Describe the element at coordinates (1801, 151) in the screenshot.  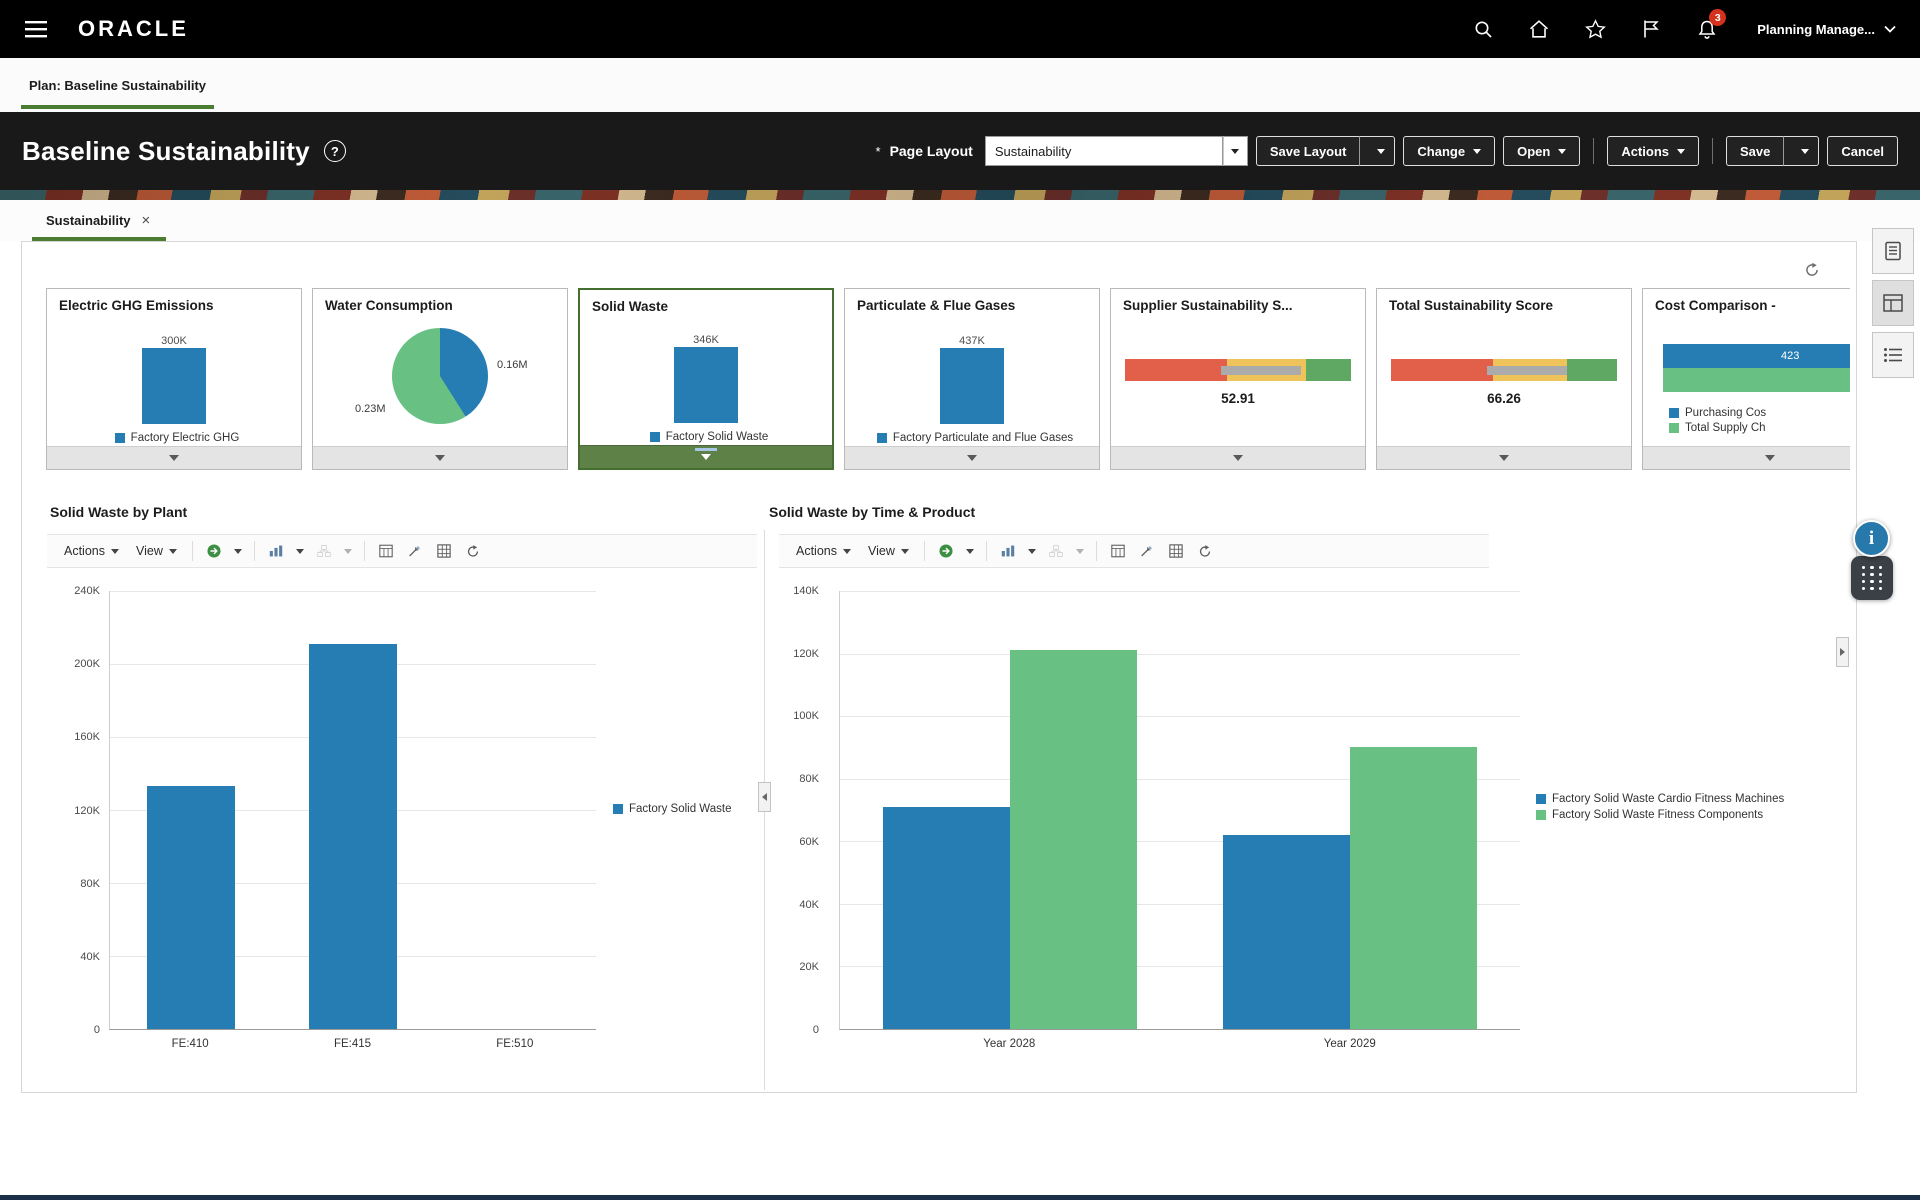
I see `save-dropdown-button` at that location.